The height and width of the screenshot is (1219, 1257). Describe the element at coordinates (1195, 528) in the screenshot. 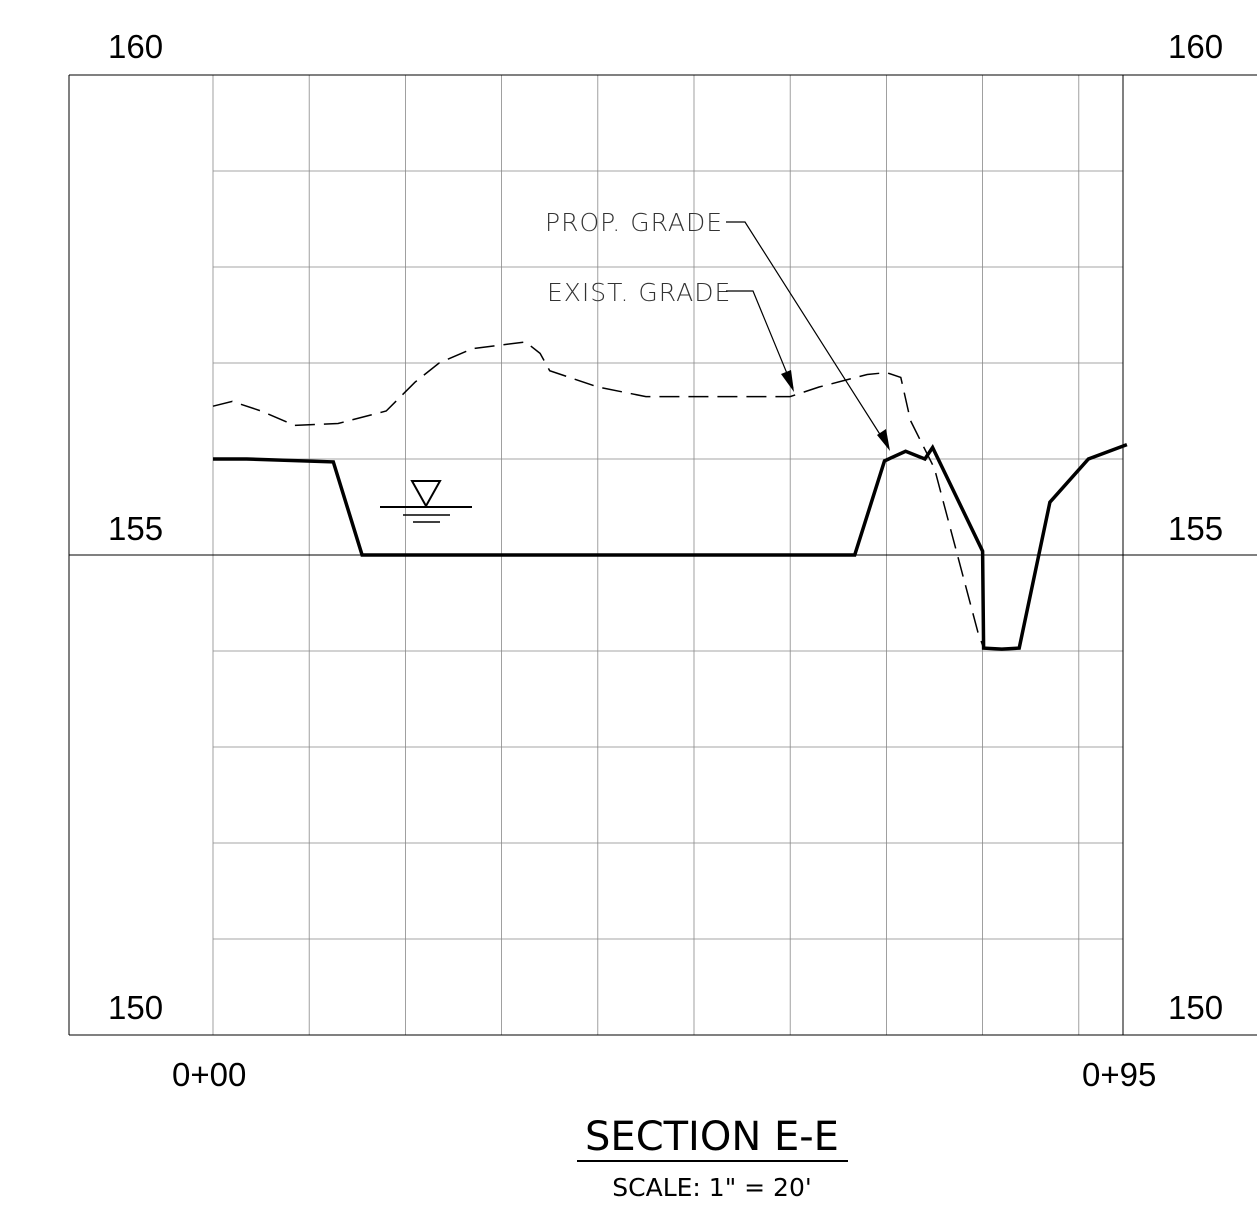

I see `elev-label-155-right: 155` at that location.